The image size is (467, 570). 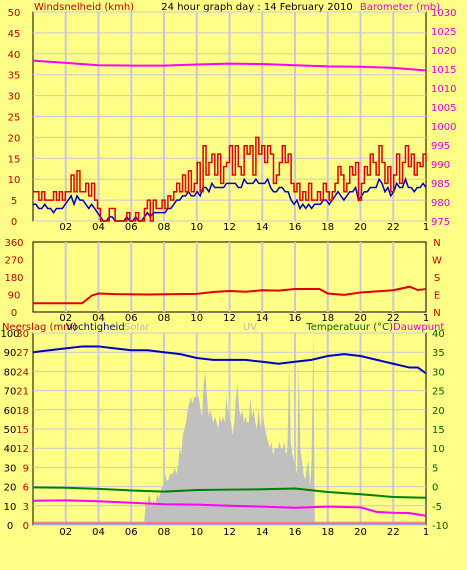 I want to click on wind-tick-label: 40, so click(x=14, y=55).